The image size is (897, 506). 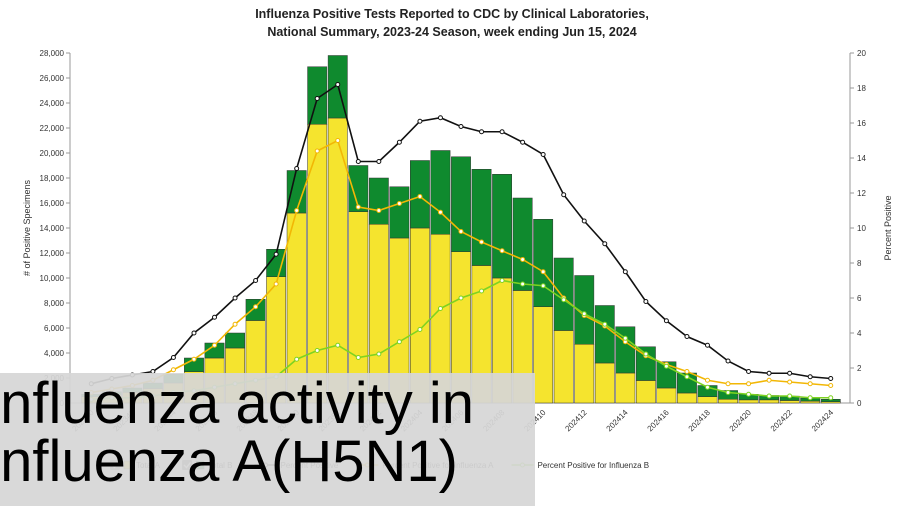 I want to click on y2-tick-label: 8, so click(x=859, y=263).